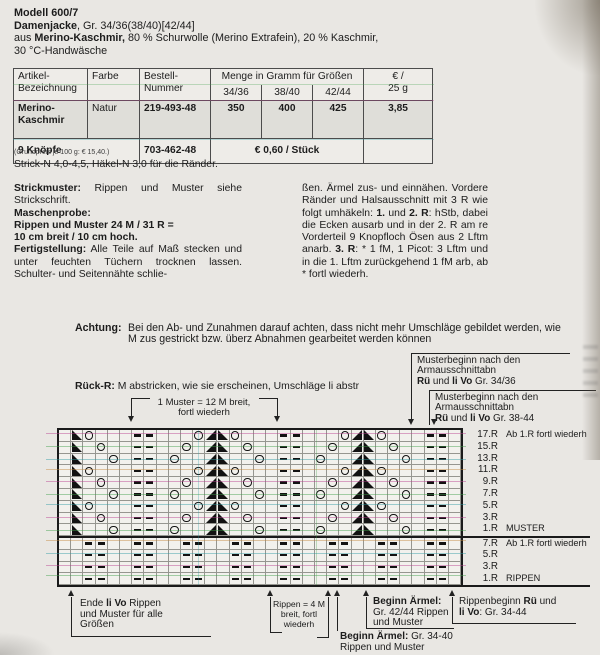  I want to click on leader-line, so click(71, 617).